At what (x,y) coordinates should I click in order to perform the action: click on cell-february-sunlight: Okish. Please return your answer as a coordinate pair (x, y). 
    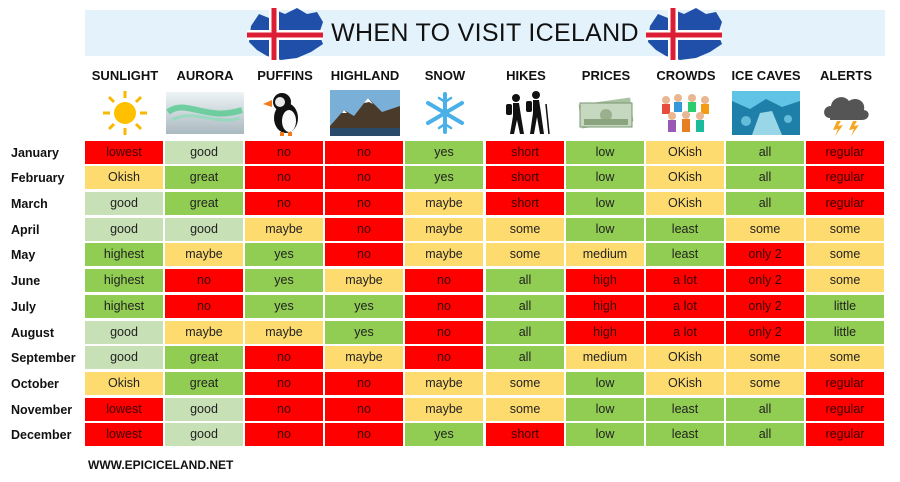
    Looking at the image, I should click on (124, 177).